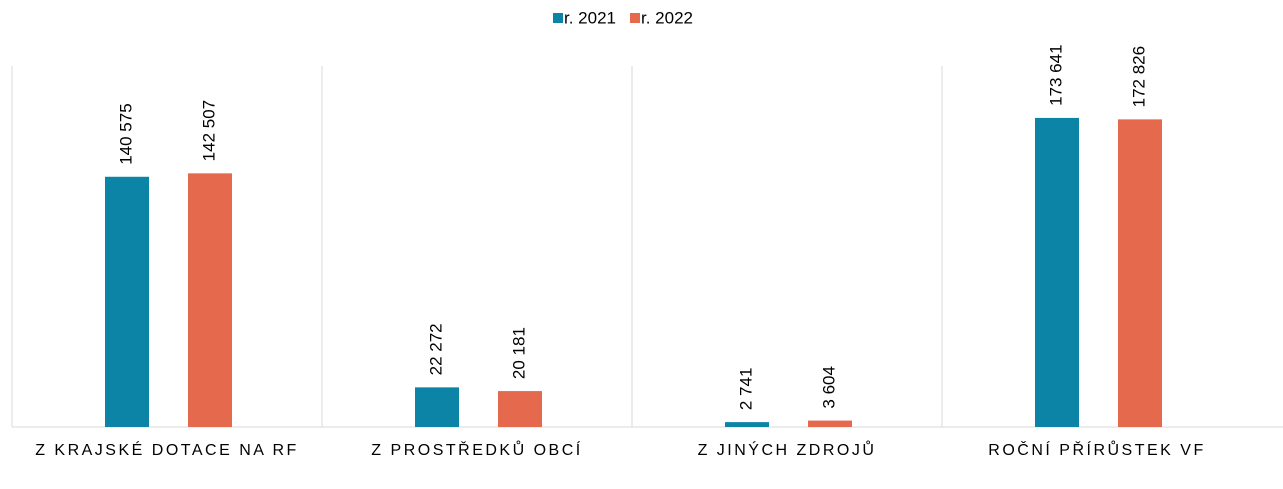 The width and height of the screenshot is (1283, 489). I want to click on data-label: 20 181, so click(518, 353).